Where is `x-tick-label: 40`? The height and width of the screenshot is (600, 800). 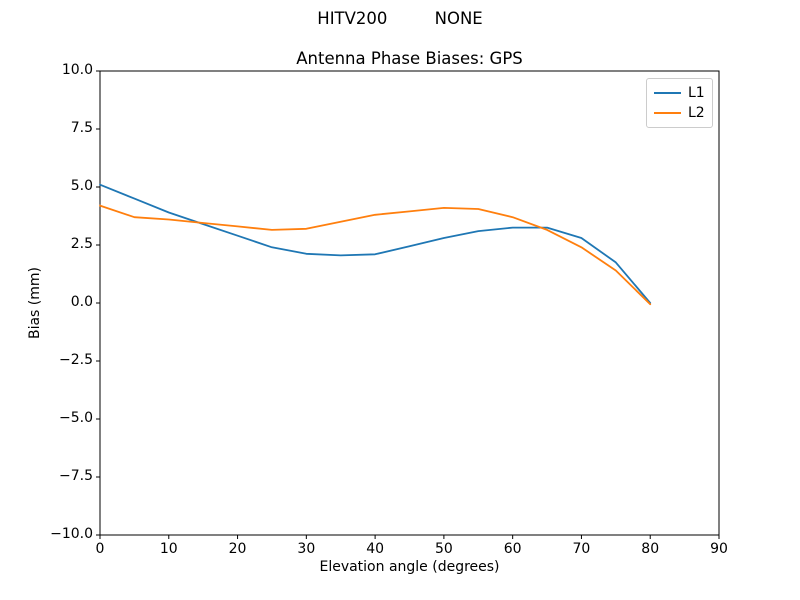 x-tick-label: 40 is located at coordinates (375, 549).